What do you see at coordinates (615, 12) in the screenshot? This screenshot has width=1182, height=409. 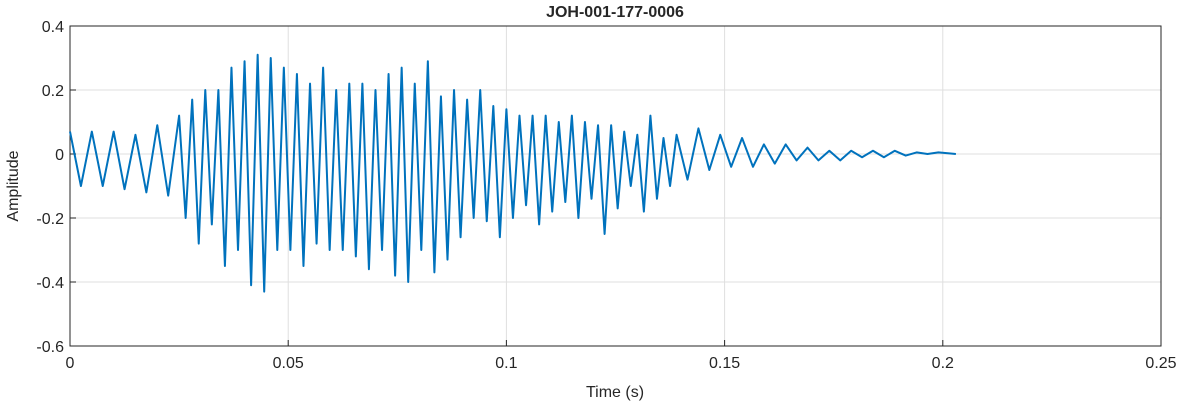 I see `chart-title: JOH-001-177-0006` at bounding box center [615, 12].